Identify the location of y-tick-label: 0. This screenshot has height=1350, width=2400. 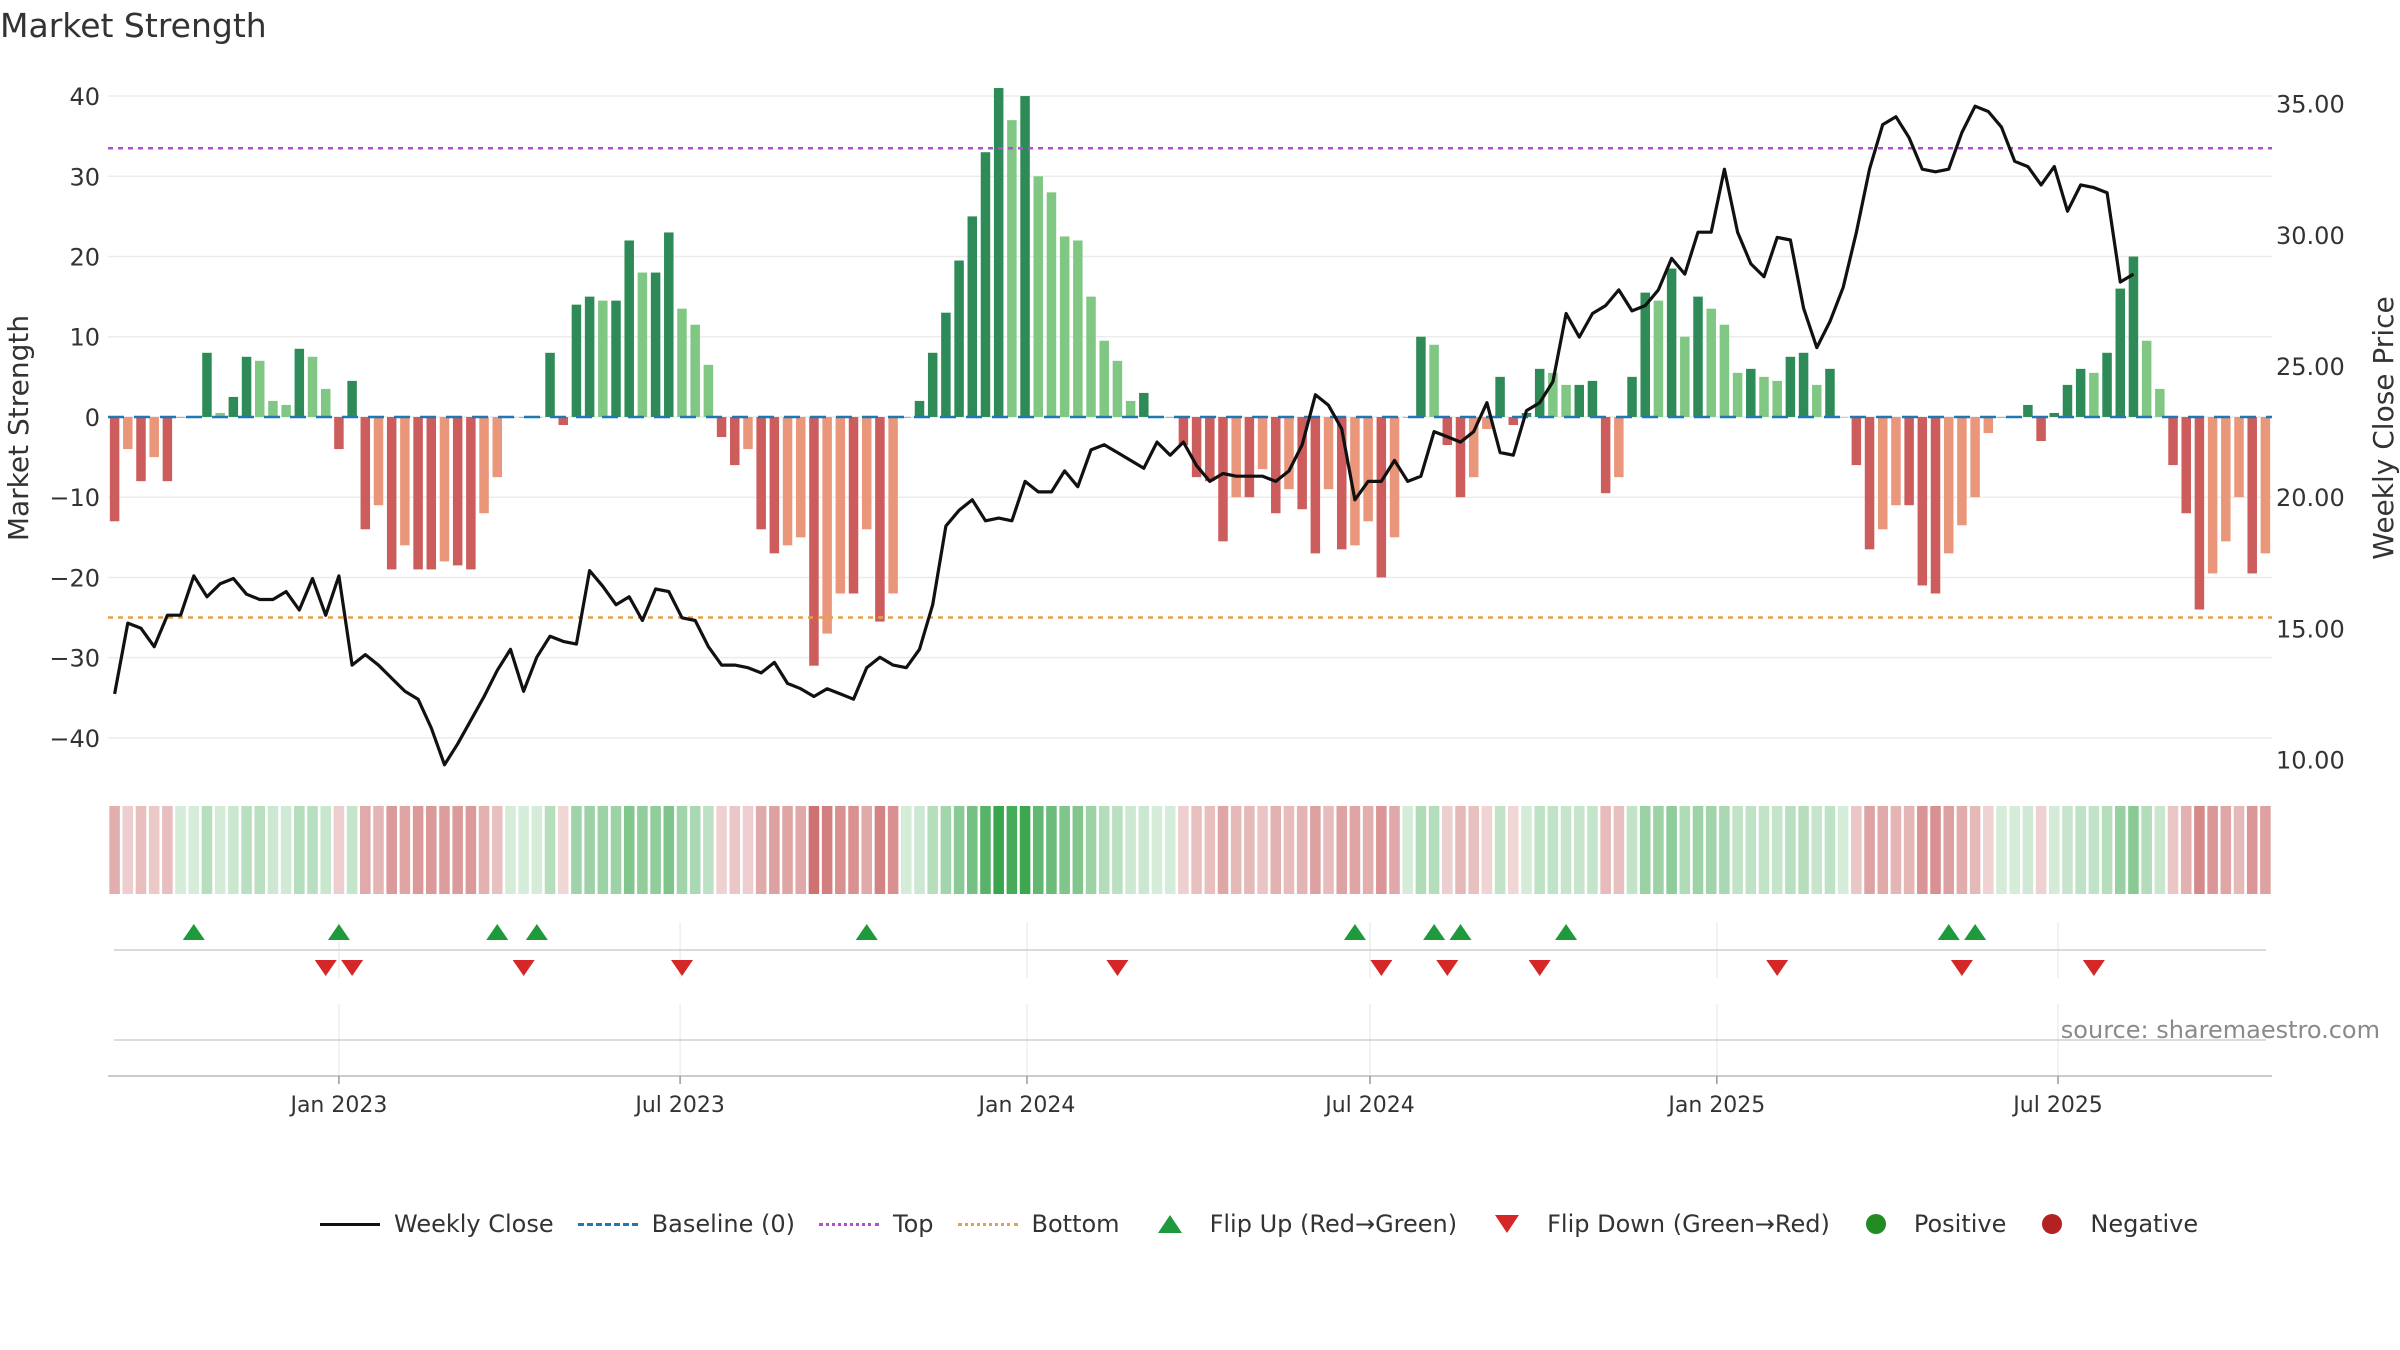
(92, 418).